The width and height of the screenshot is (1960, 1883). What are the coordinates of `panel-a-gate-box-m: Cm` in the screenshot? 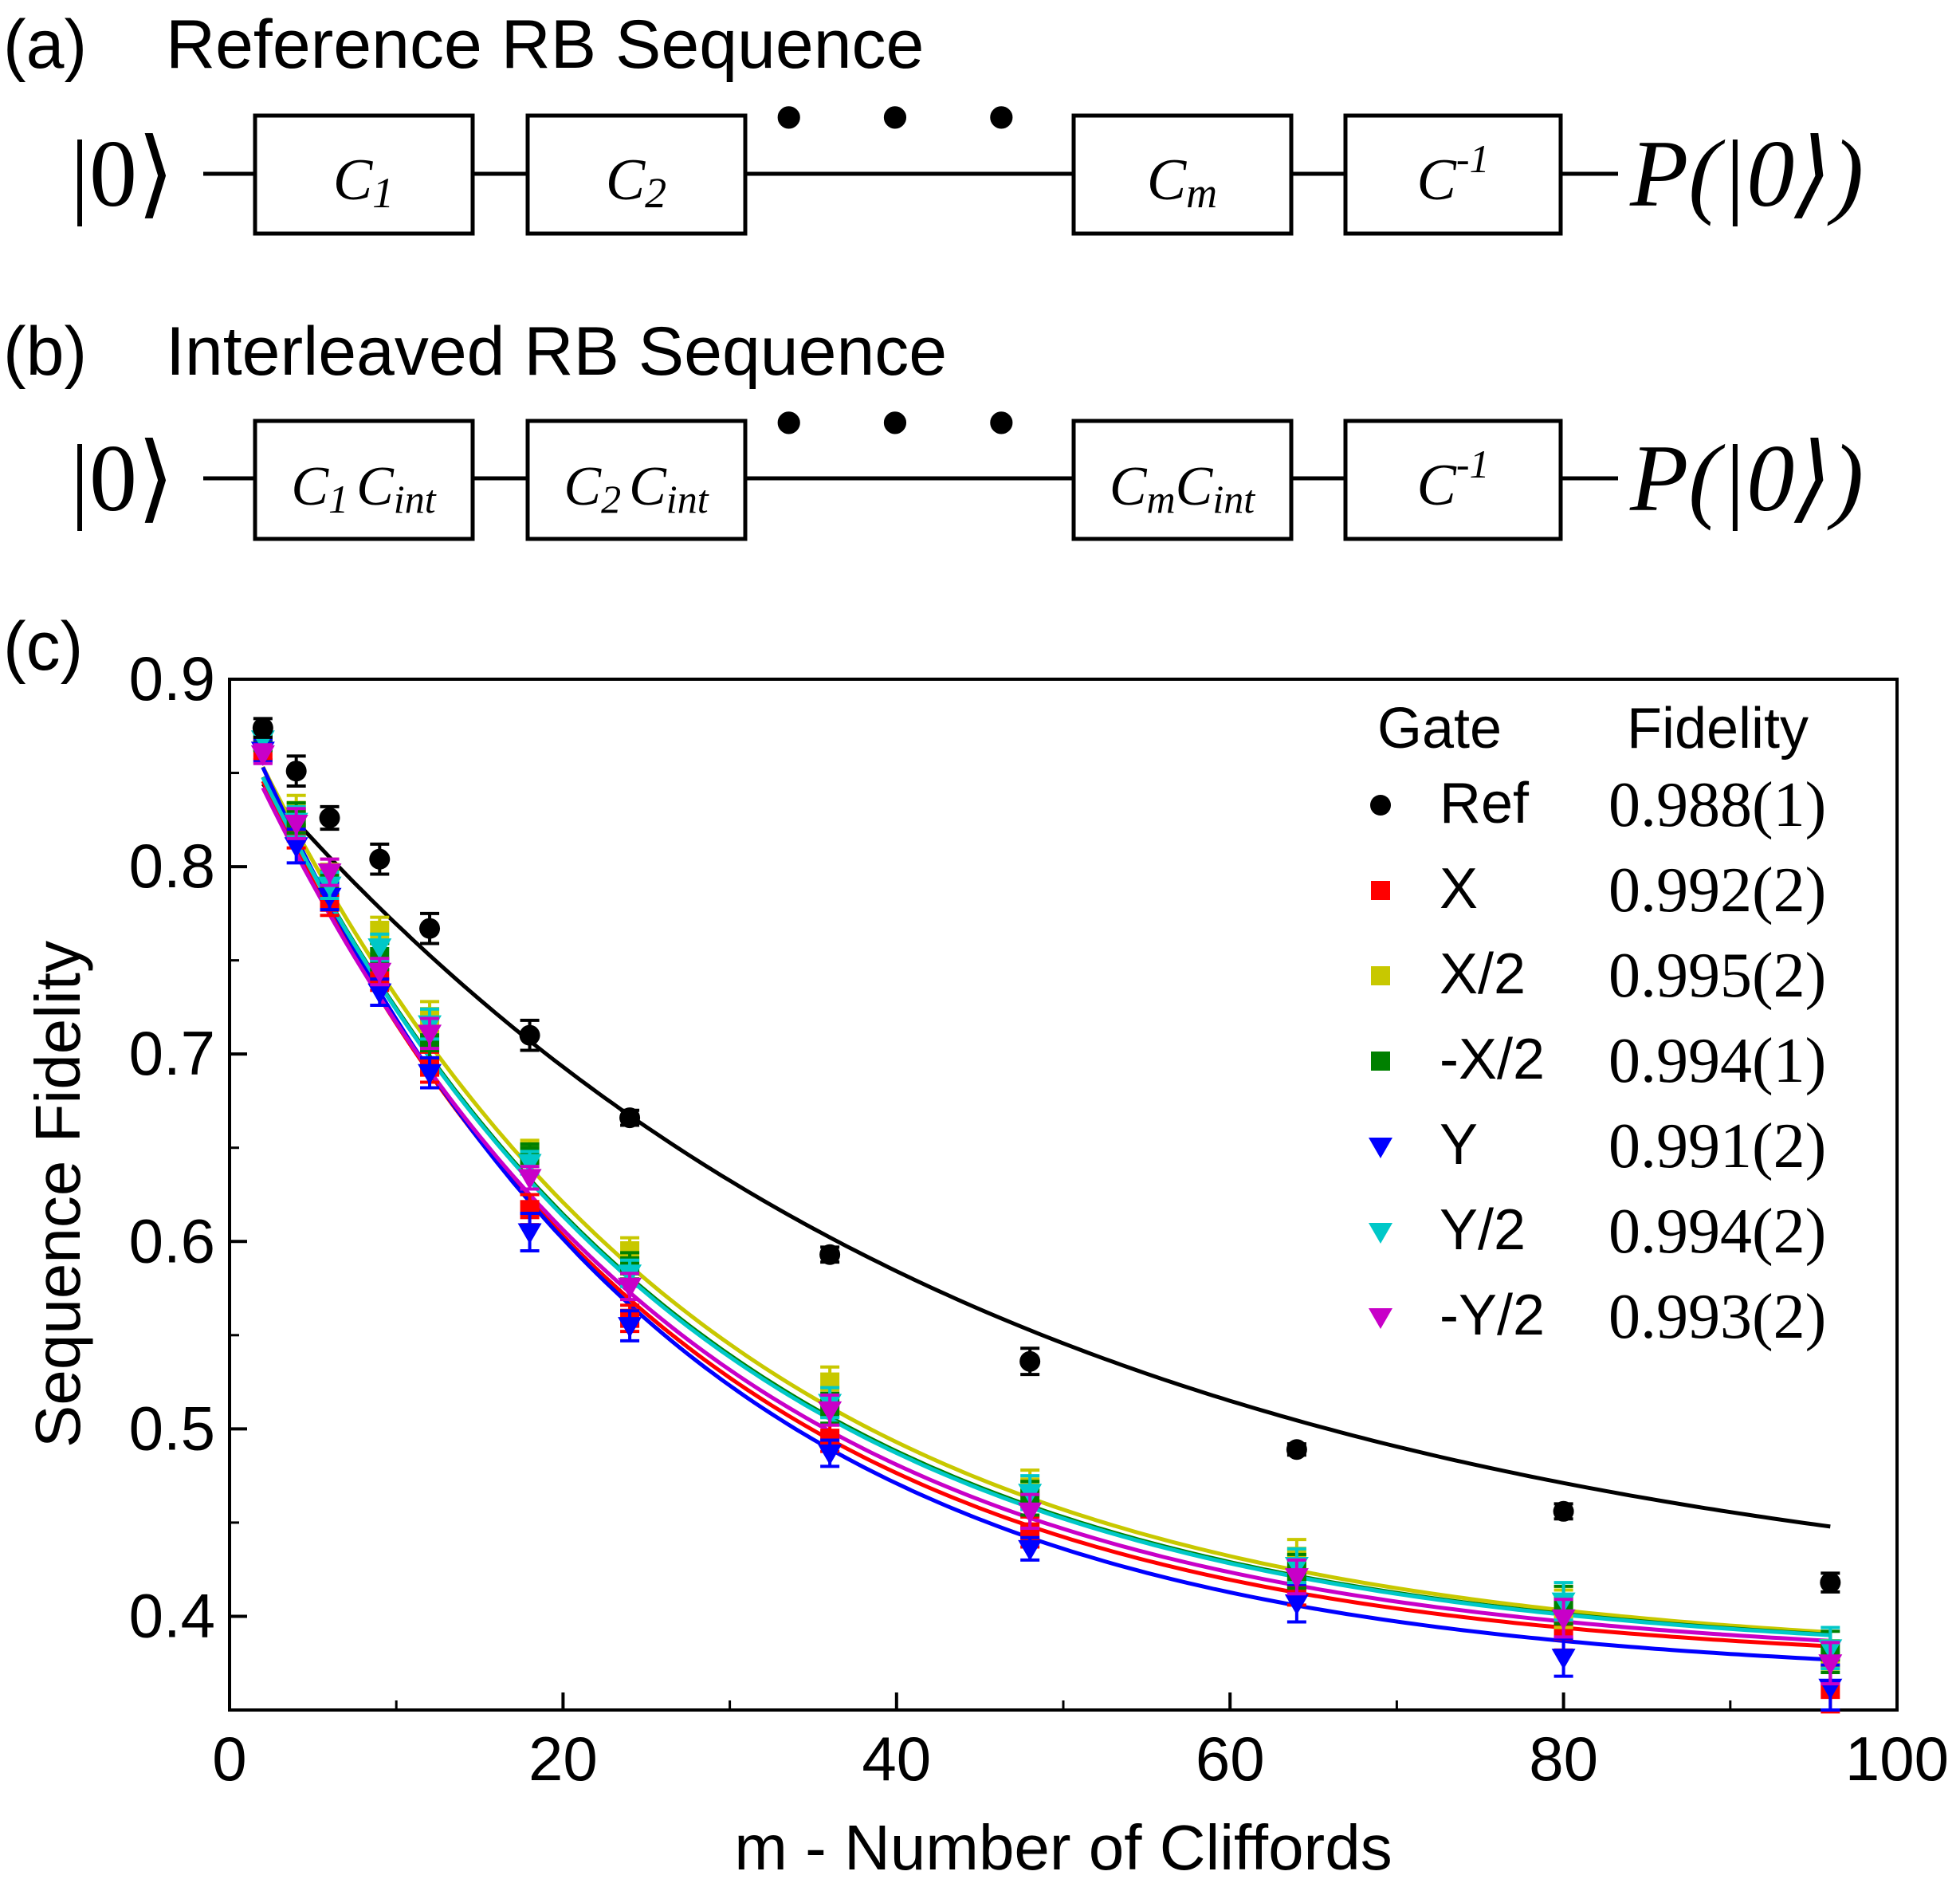 It's located at (1182, 174).